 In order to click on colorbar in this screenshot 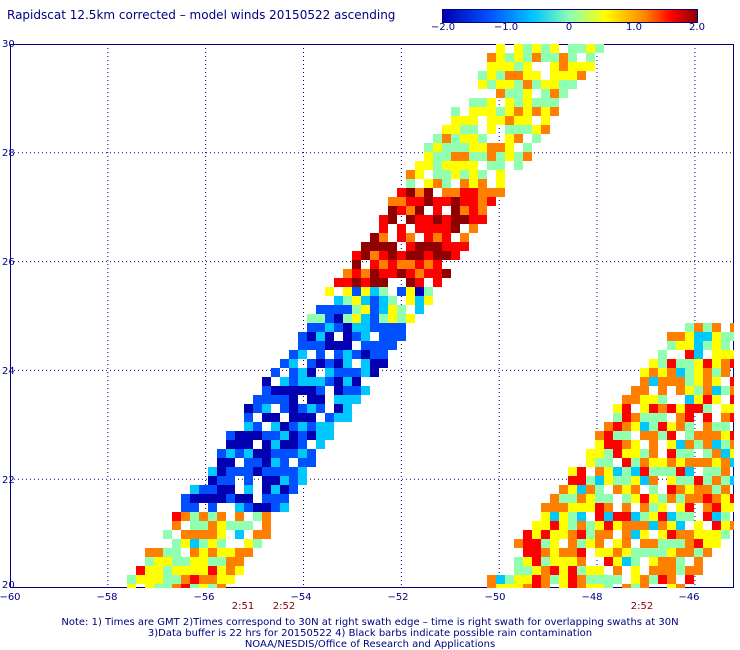, I will do `click(570, 16)`.